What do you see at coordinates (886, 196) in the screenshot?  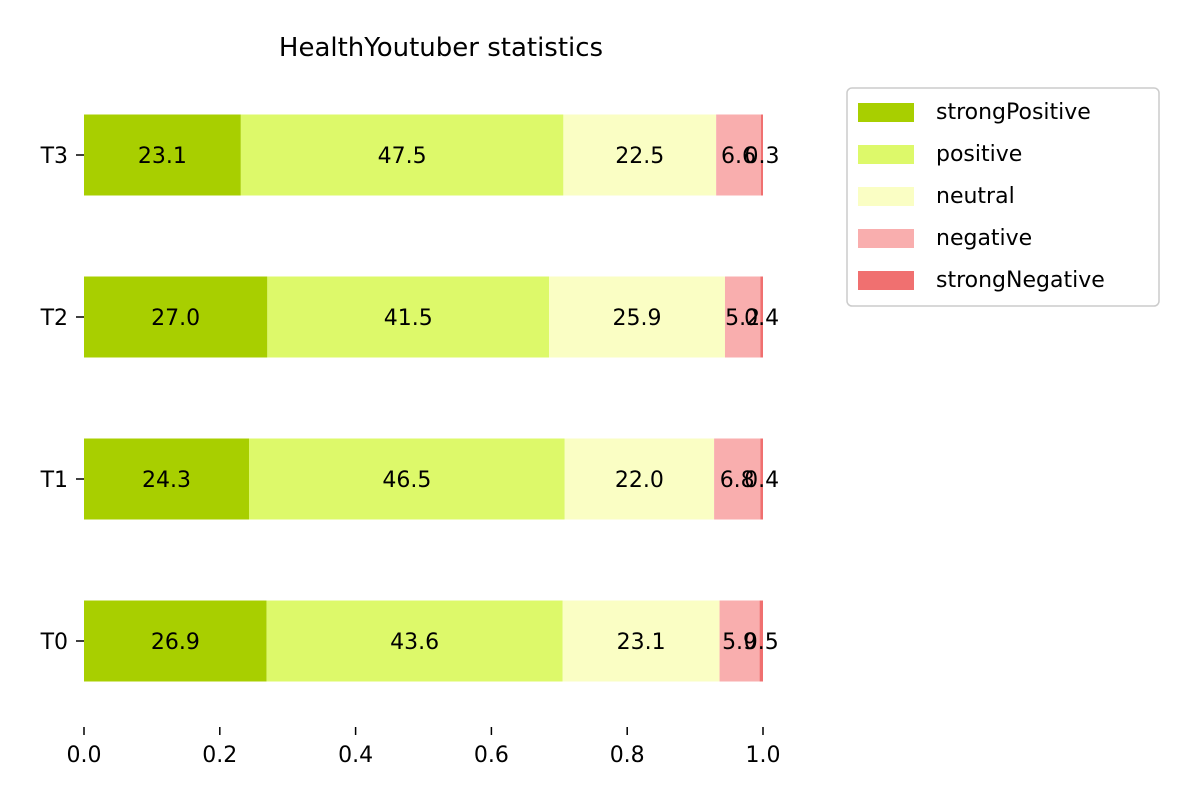 I see `legend-swatch-neutral` at bounding box center [886, 196].